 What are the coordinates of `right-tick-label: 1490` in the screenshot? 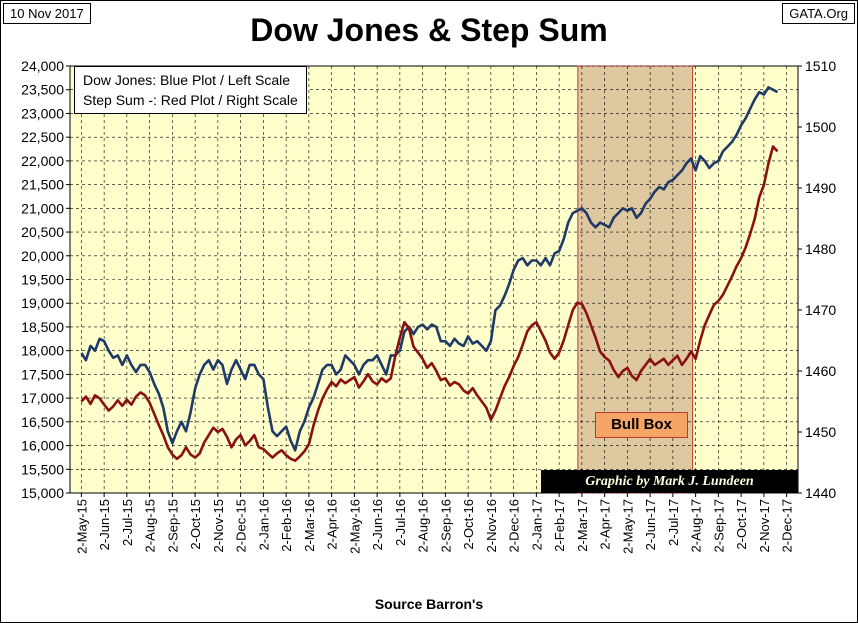 It's located at (820, 188).